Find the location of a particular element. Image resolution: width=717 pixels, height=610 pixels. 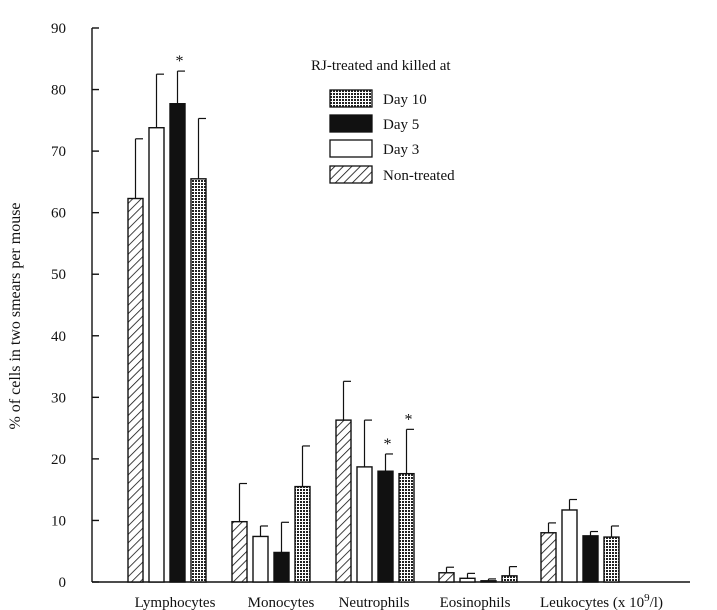

legend-title: RJ-treated and killed at is located at coordinates (381, 66).